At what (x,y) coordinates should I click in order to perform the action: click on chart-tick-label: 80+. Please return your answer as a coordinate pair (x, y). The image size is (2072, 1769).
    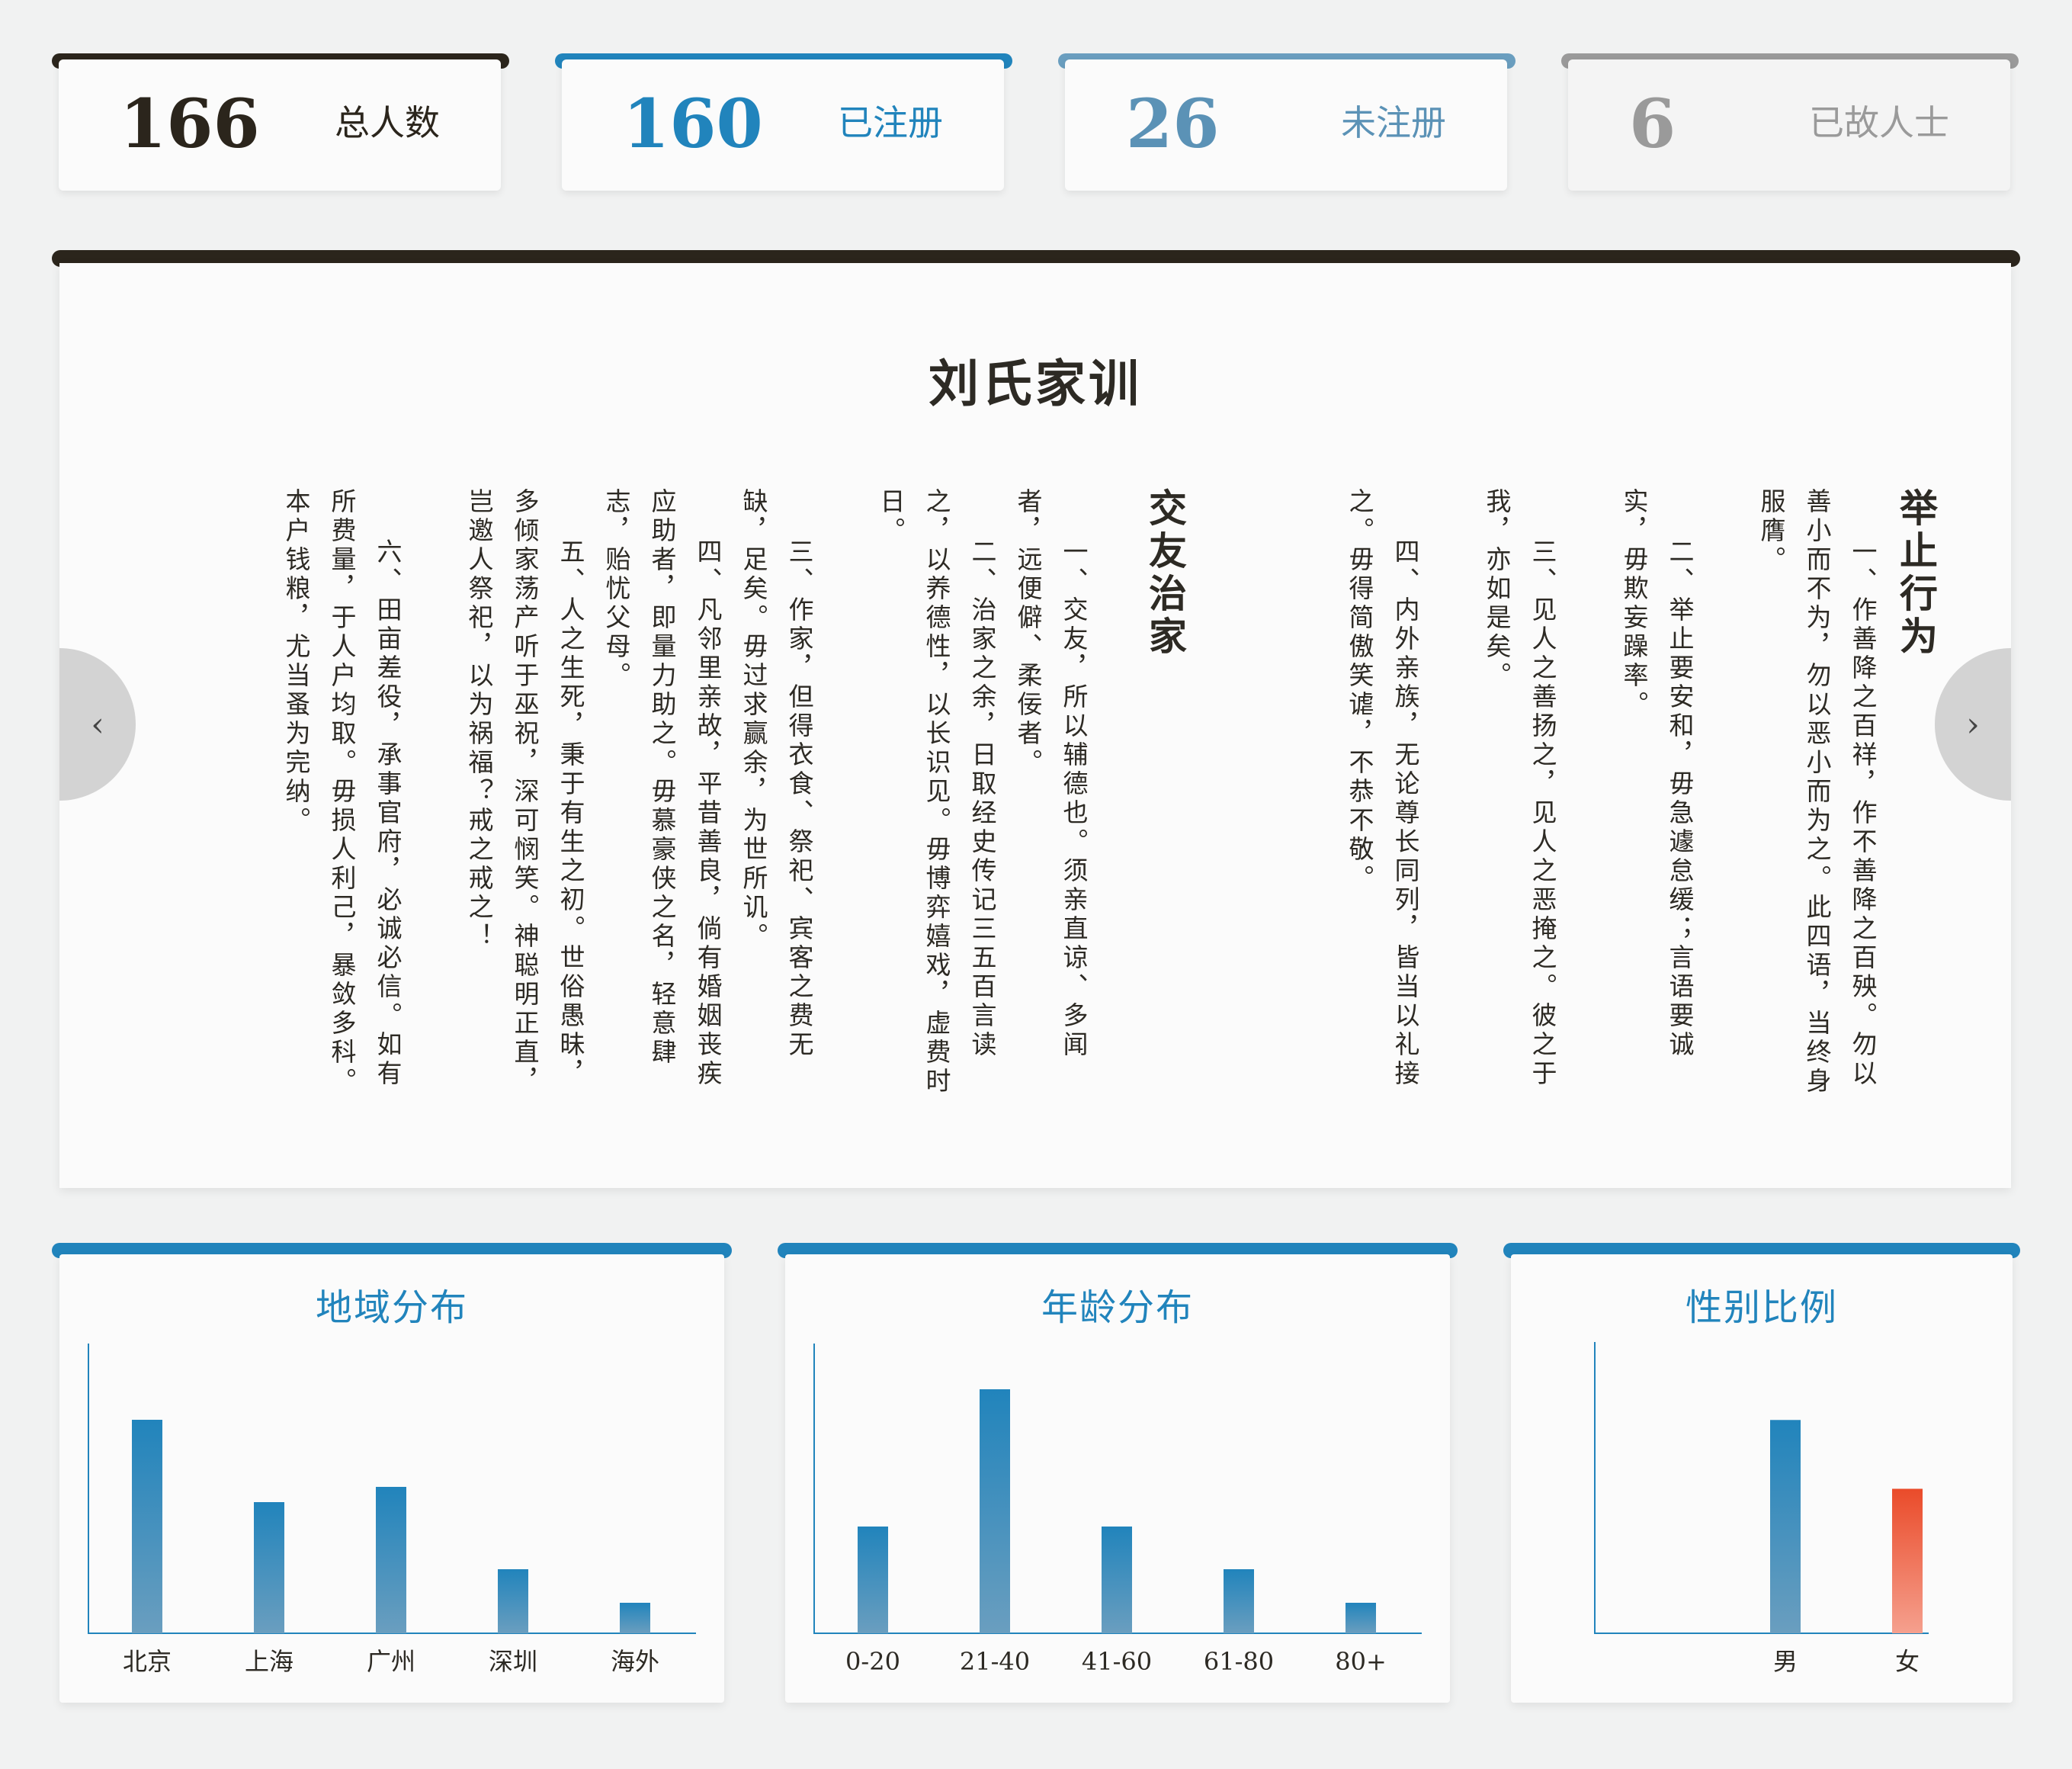
    Looking at the image, I should click on (1361, 1661).